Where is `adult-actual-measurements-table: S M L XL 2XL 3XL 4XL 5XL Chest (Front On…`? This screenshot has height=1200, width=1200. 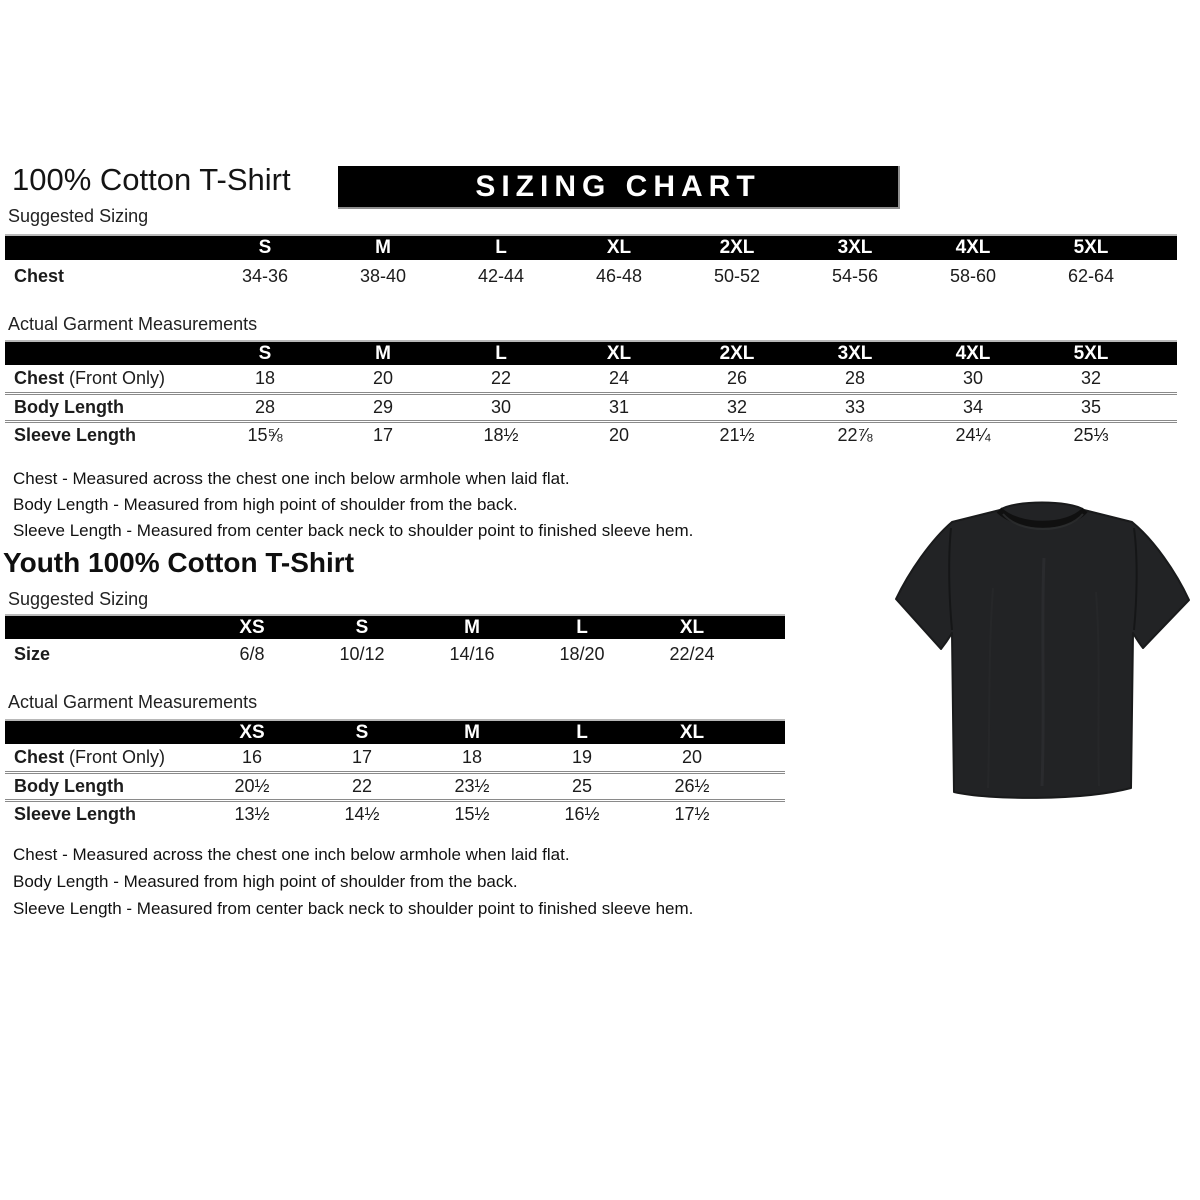
adult-actual-measurements-table: S M L XL 2XL 3XL 4XL 5XL Chest (Front On… is located at coordinates (591, 394).